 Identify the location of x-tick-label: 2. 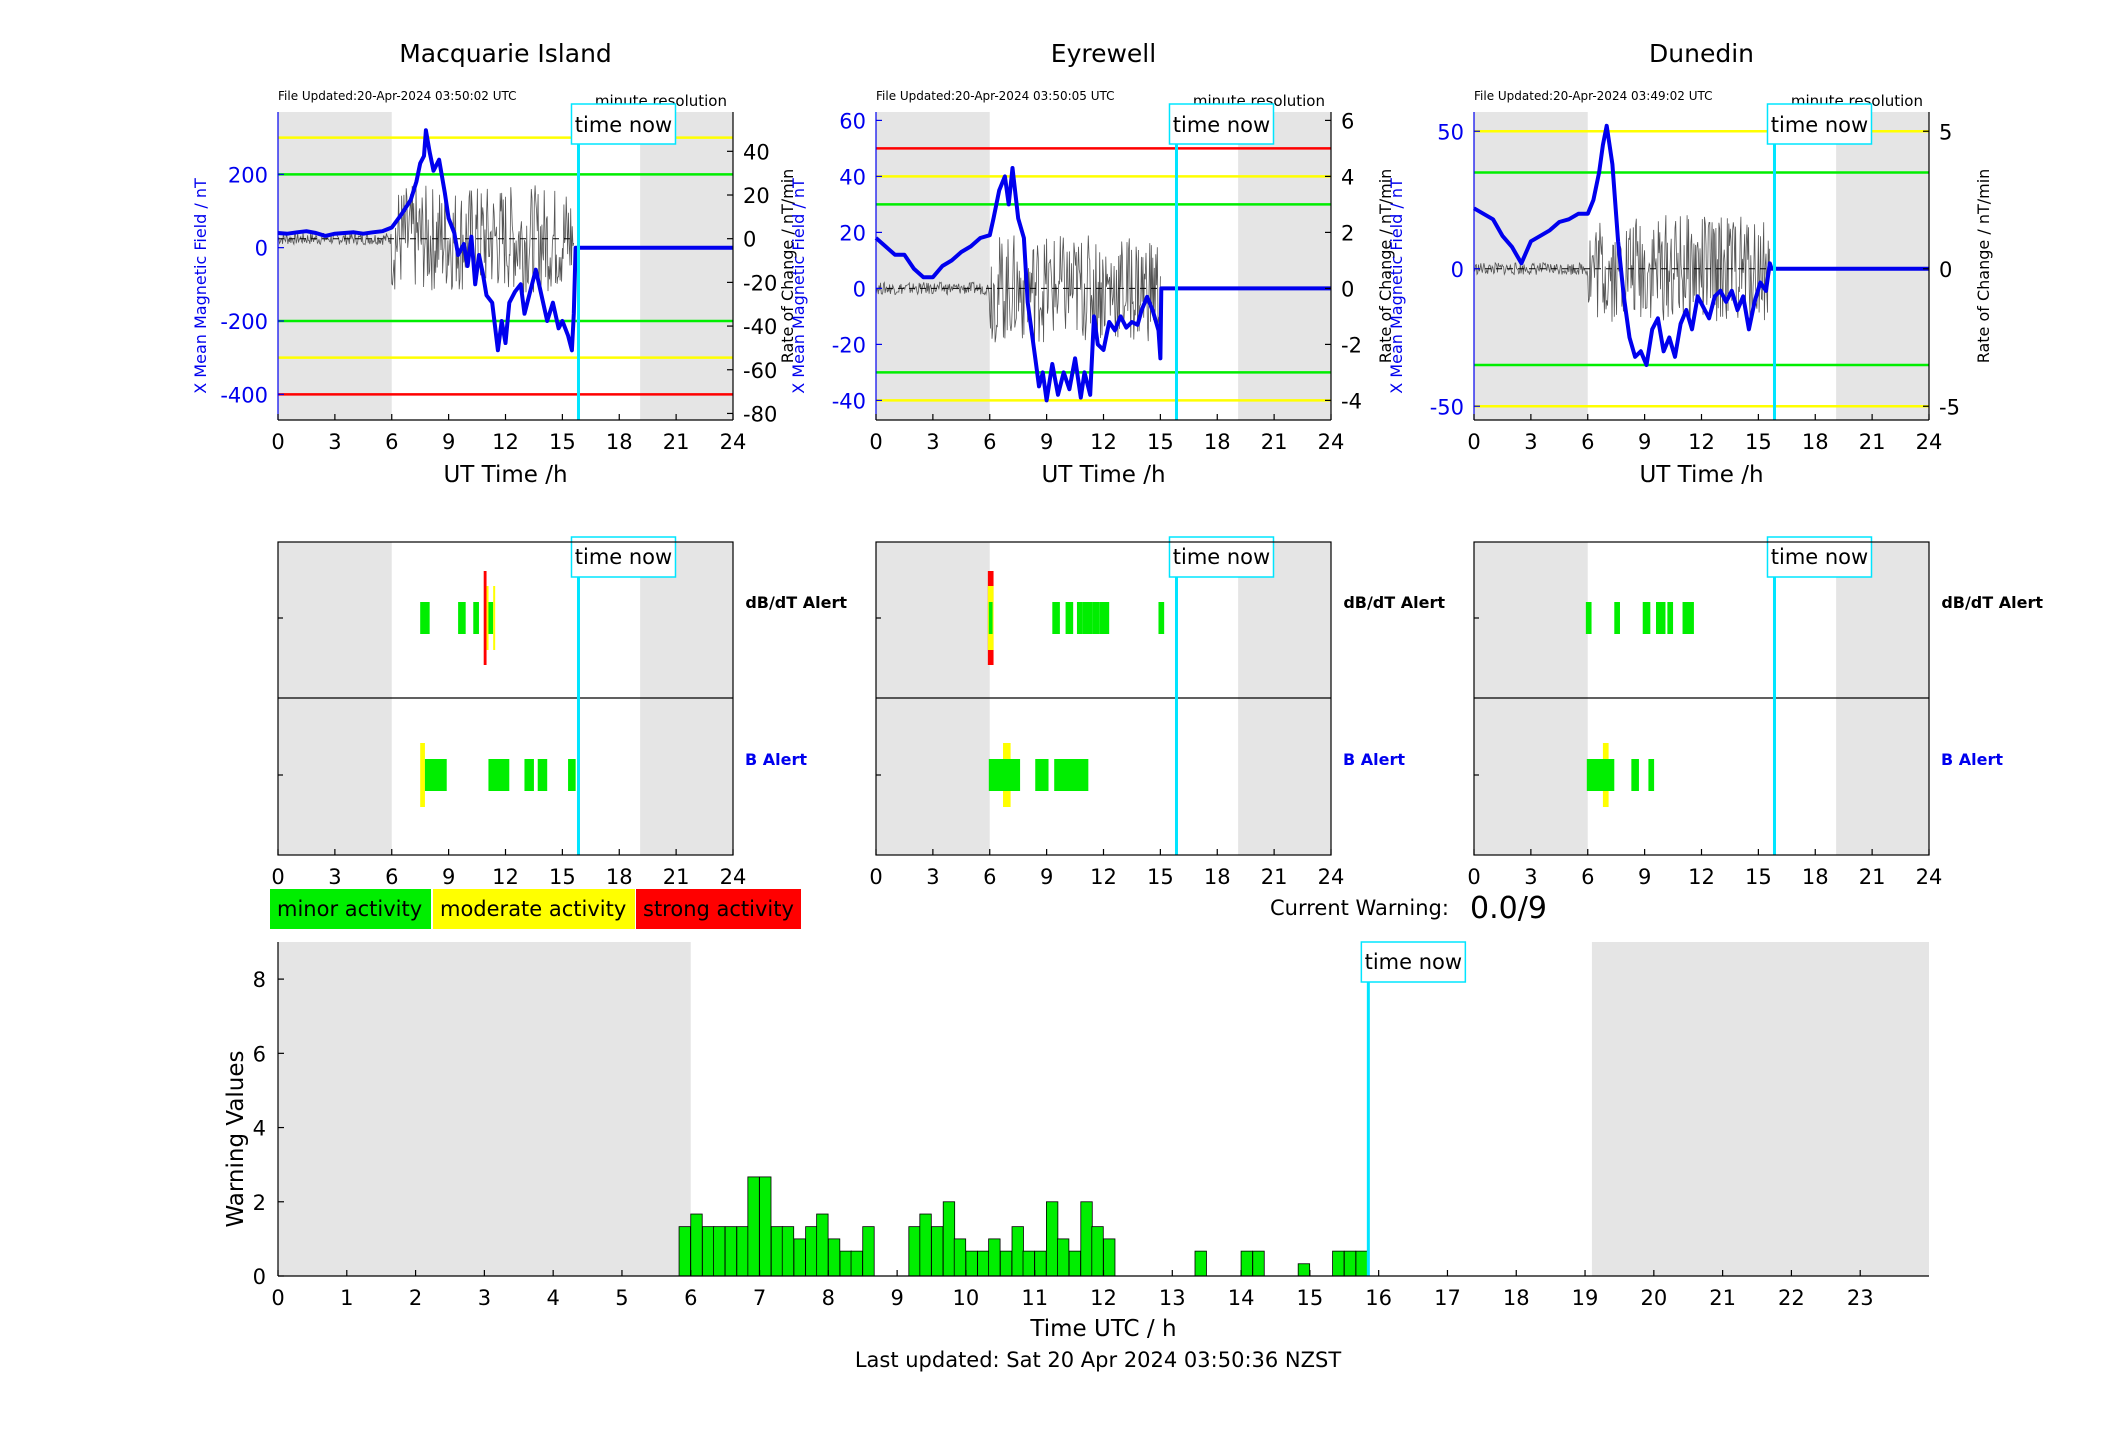
(415, 1298).